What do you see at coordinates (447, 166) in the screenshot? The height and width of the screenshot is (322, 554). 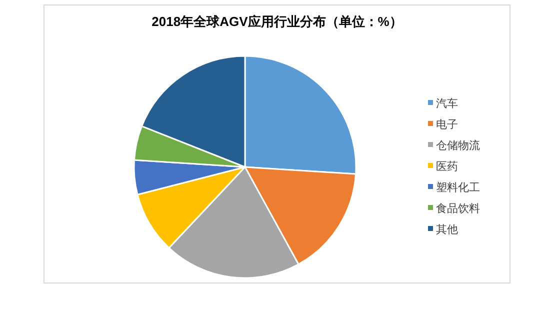 I see `legend-label: 医药` at bounding box center [447, 166].